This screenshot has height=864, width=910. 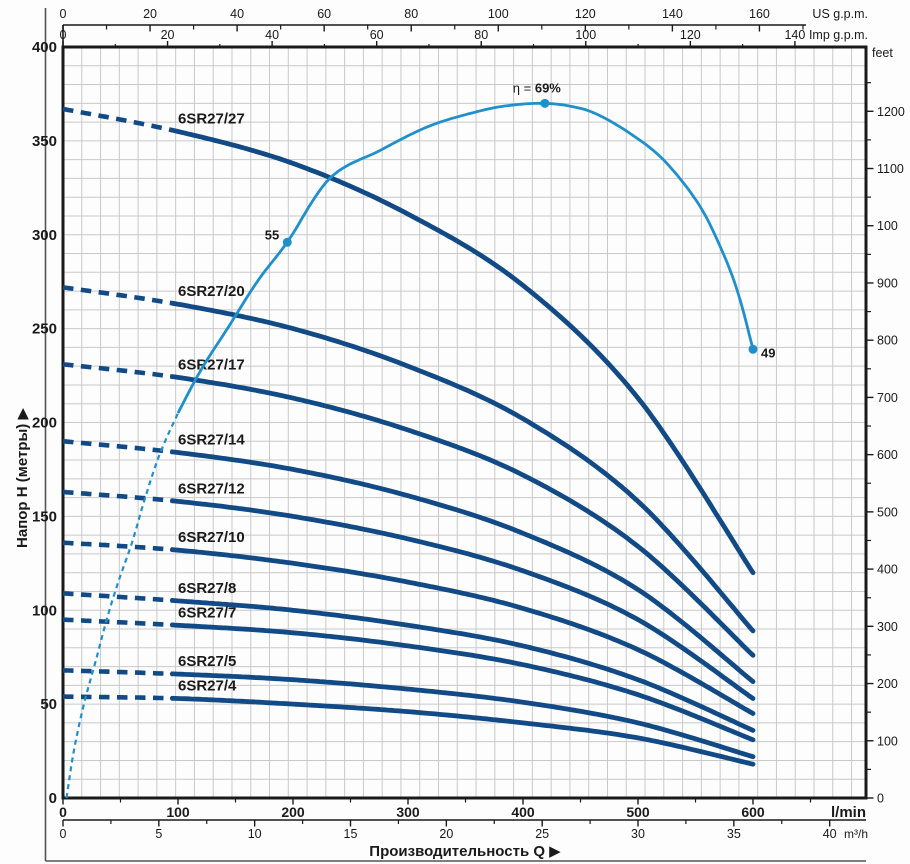 What do you see at coordinates (211, 291) in the screenshot?
I see `curve-label-6SR27/20: 6SR27/20` at bounding box center [211, 291].